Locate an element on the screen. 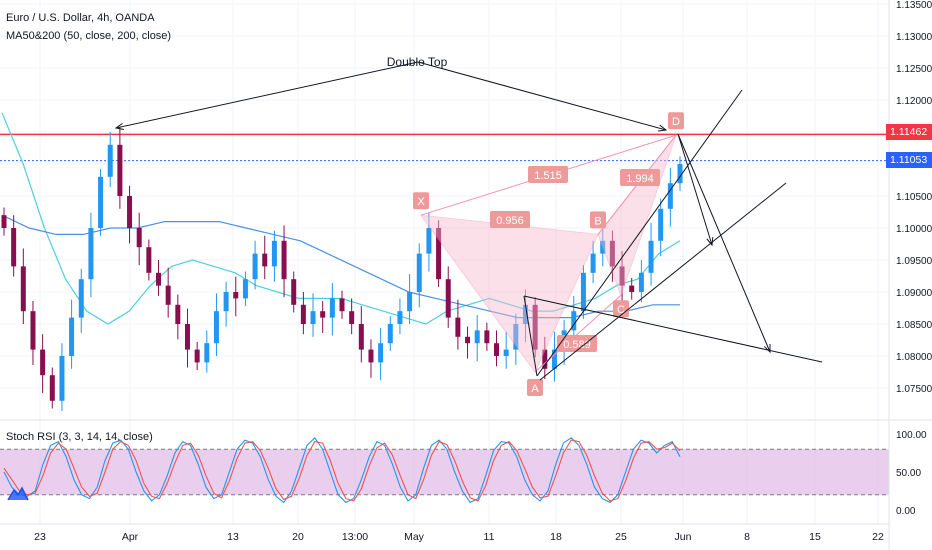  stoch-rsi-band is located at coordinates (444, 472).